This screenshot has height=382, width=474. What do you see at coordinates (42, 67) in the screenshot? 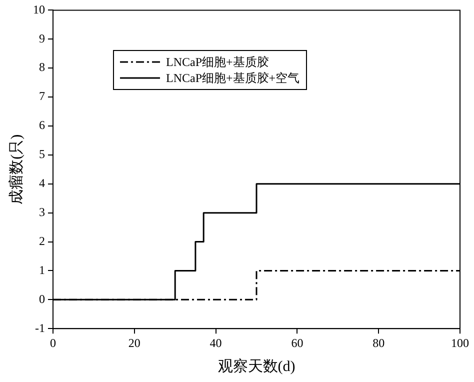
I see `y-tick-label: 8` at bounding box center [42, 67].